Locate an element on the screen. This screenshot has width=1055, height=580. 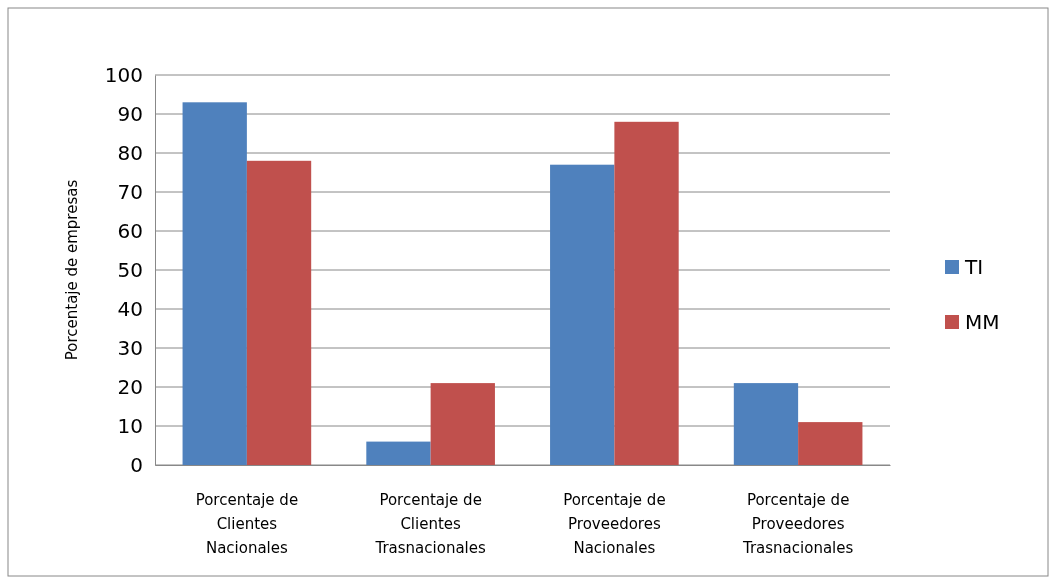
y-tick-label: 90 is located at coordinates (130, 113).